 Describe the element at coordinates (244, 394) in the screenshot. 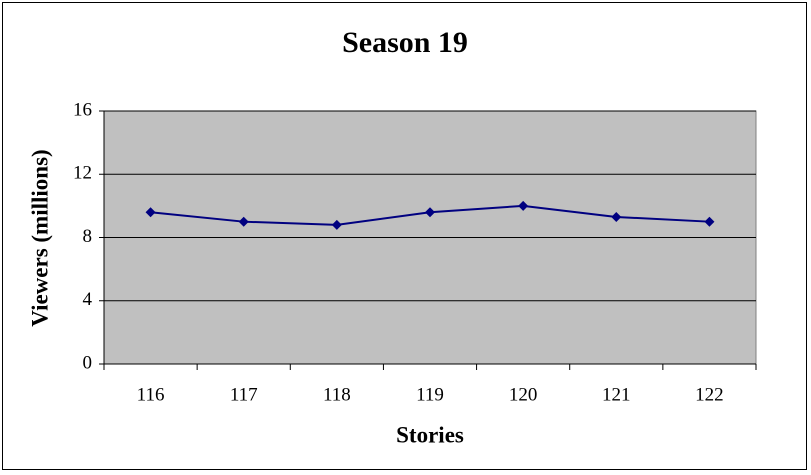

I see `x-tick-label: 117` at that location.